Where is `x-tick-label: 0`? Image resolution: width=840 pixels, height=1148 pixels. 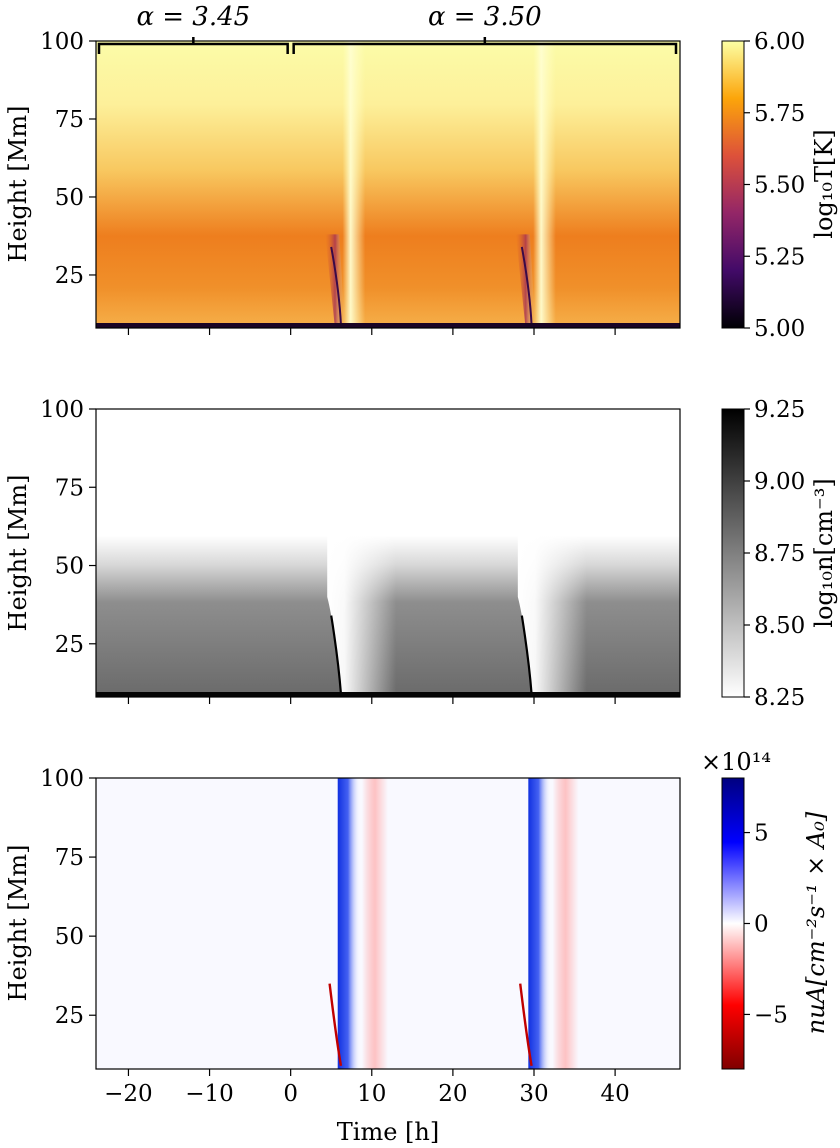 x-tick-label: 0 is located at coordinates (290, 1094).